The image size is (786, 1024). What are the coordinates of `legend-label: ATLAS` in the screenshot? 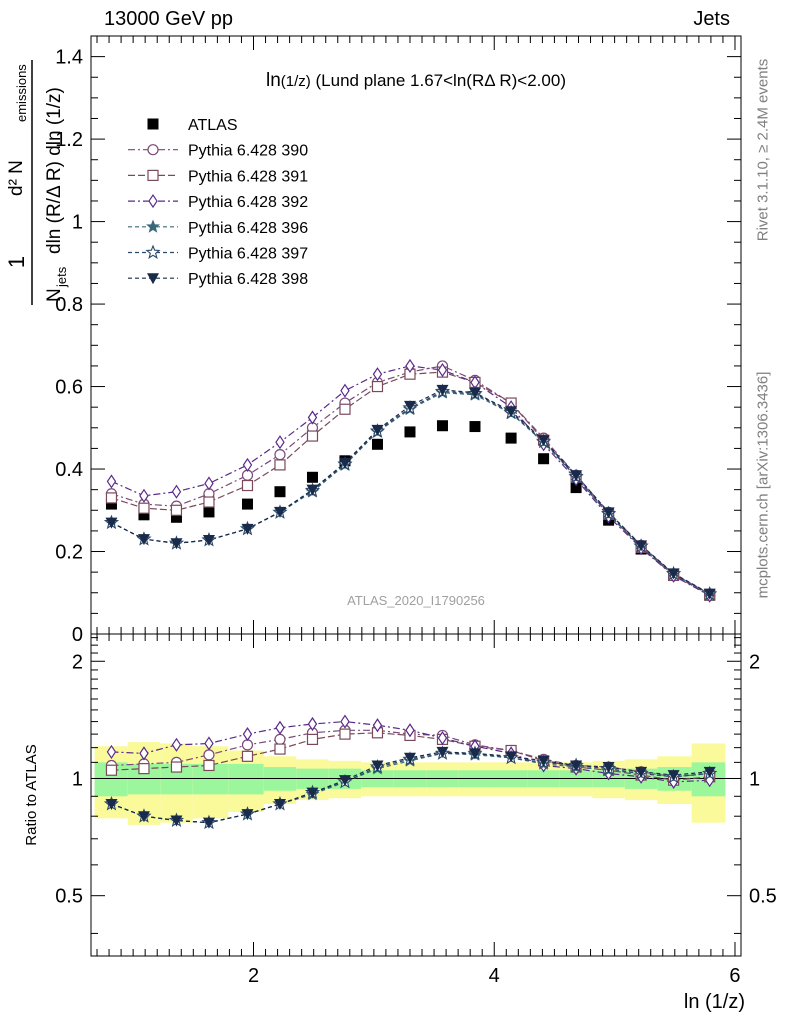 It's located at (213, 125).